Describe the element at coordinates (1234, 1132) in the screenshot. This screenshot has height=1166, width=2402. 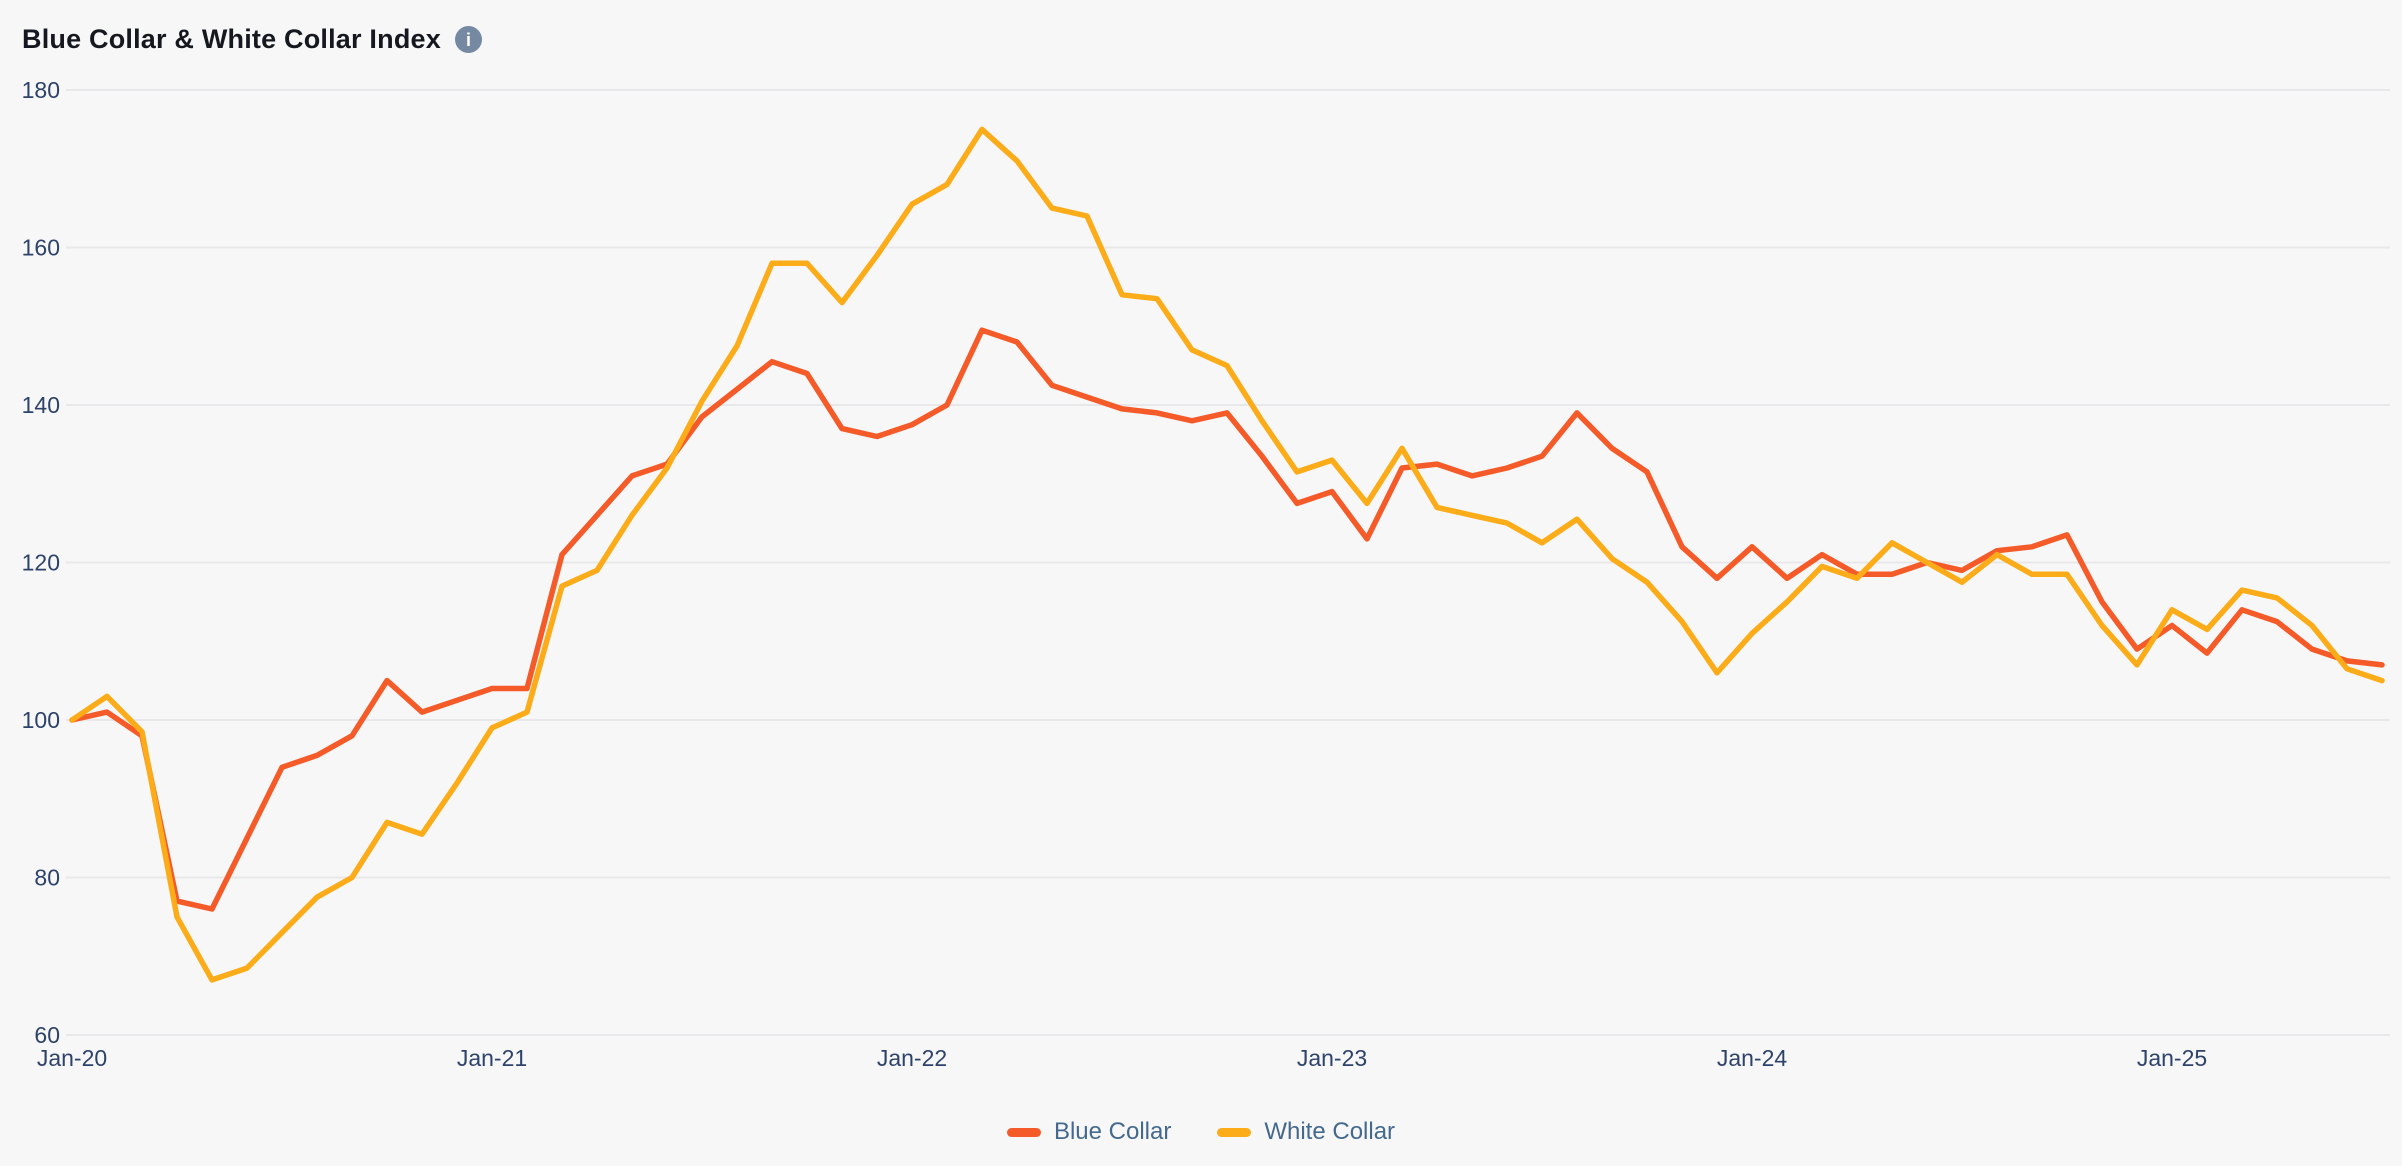
I see `white-collar-swatch-icon` at that location.